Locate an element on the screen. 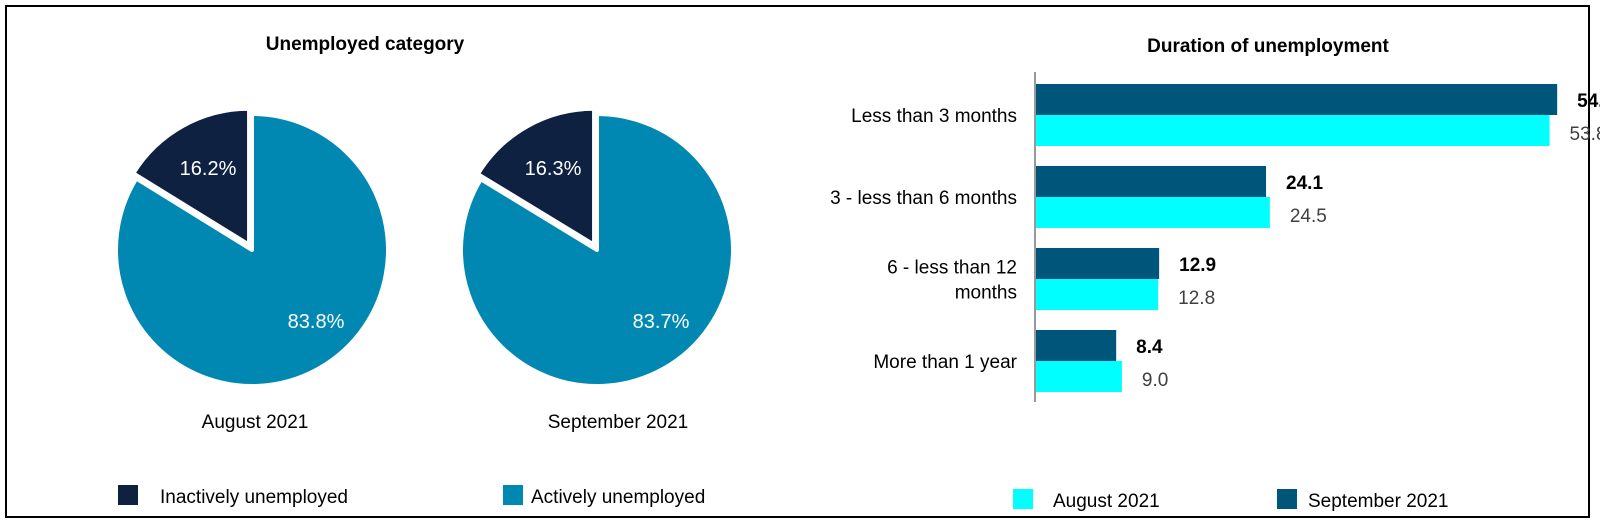 The height and width of the screenshot is (528, 1600). category-label-2-1: months is located at coordinates (986, 293).